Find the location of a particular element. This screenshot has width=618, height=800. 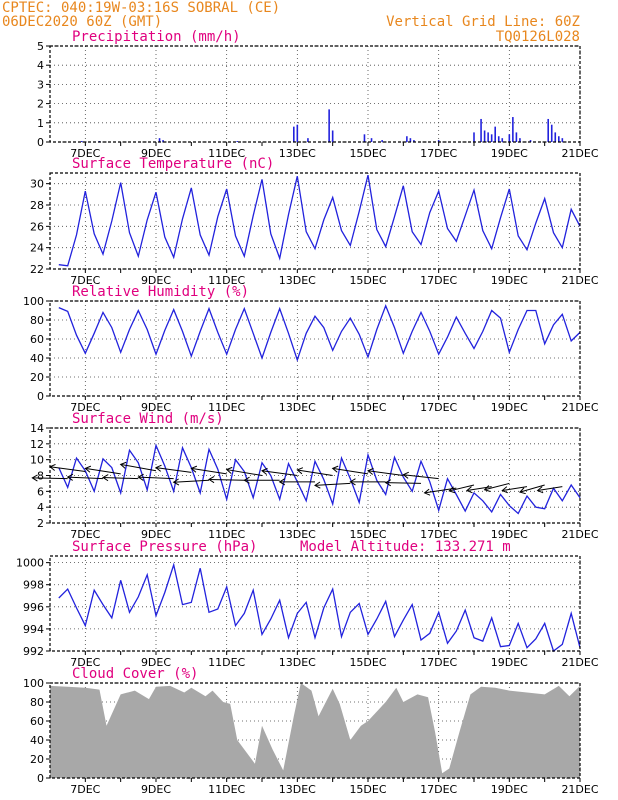

y-tick-label: 20 is located at coordinates (37, 759).